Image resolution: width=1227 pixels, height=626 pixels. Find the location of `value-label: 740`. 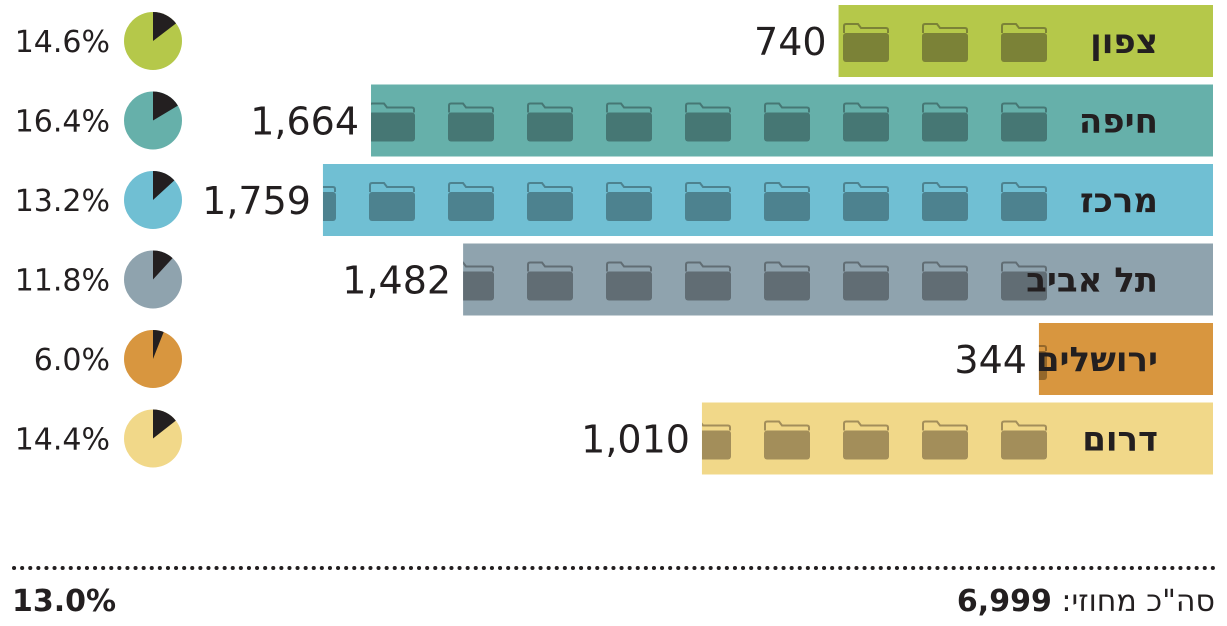

value-label: 740 is located at coordinates (790, 42).